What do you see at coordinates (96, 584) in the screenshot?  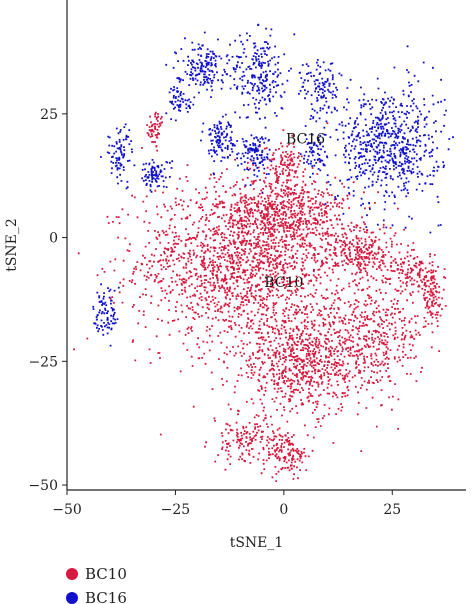 I see `legend: BC10 BC16` at bounding box center [96, 584].